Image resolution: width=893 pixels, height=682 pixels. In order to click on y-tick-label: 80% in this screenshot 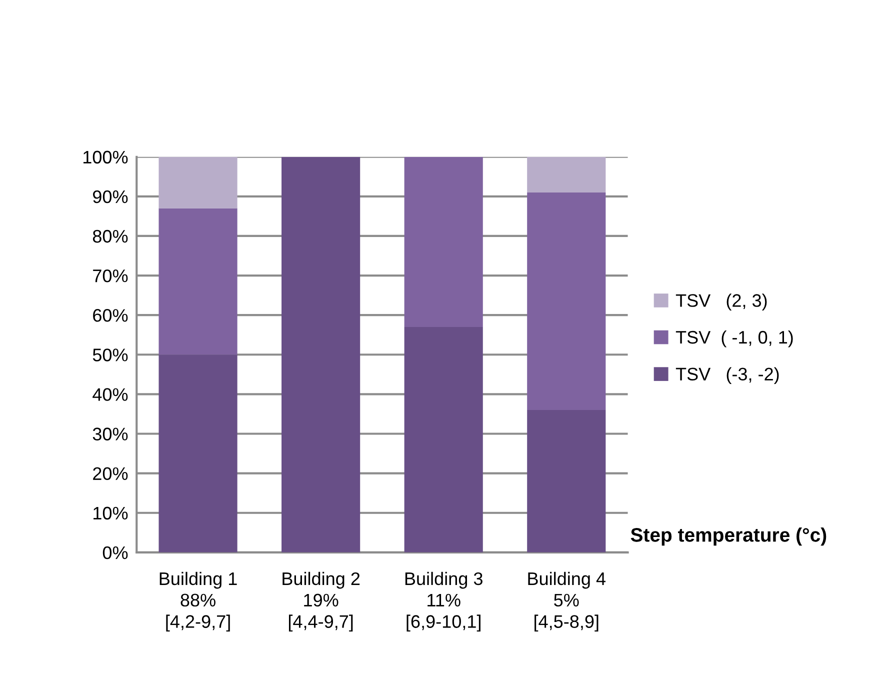, I will do `click(110, 236)`.